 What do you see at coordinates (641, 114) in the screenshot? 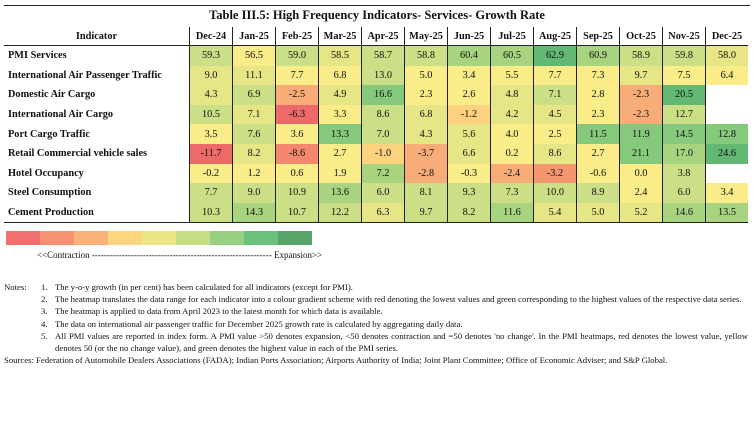
I see `heatmap-cell: -2.3` at bounding box center [641, 114].